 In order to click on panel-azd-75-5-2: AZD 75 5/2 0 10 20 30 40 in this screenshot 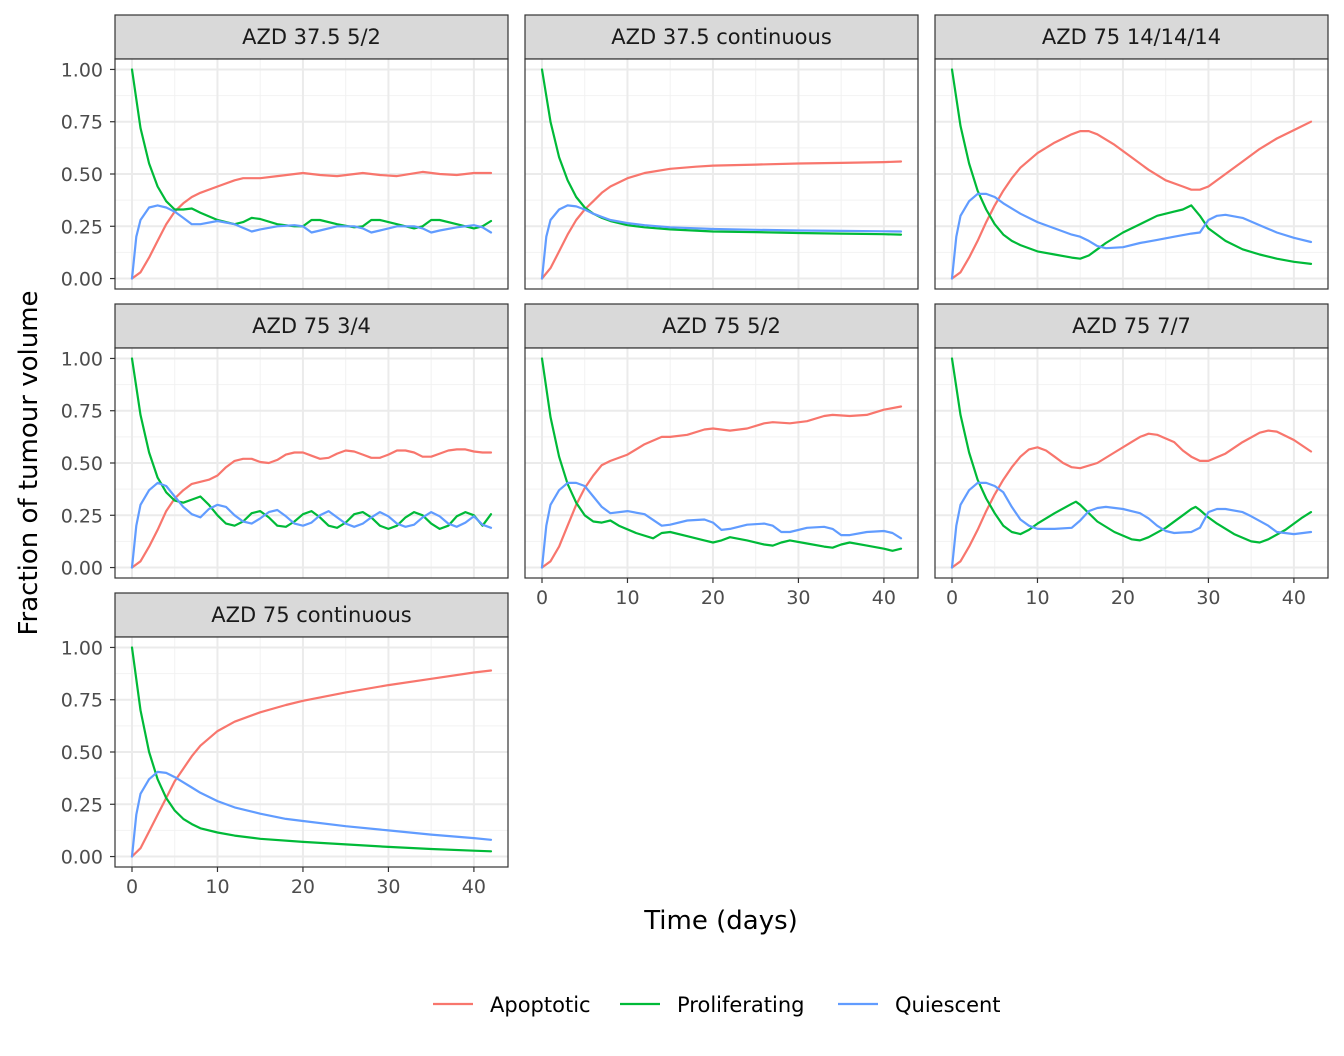, I will do `click(721, 456)`.